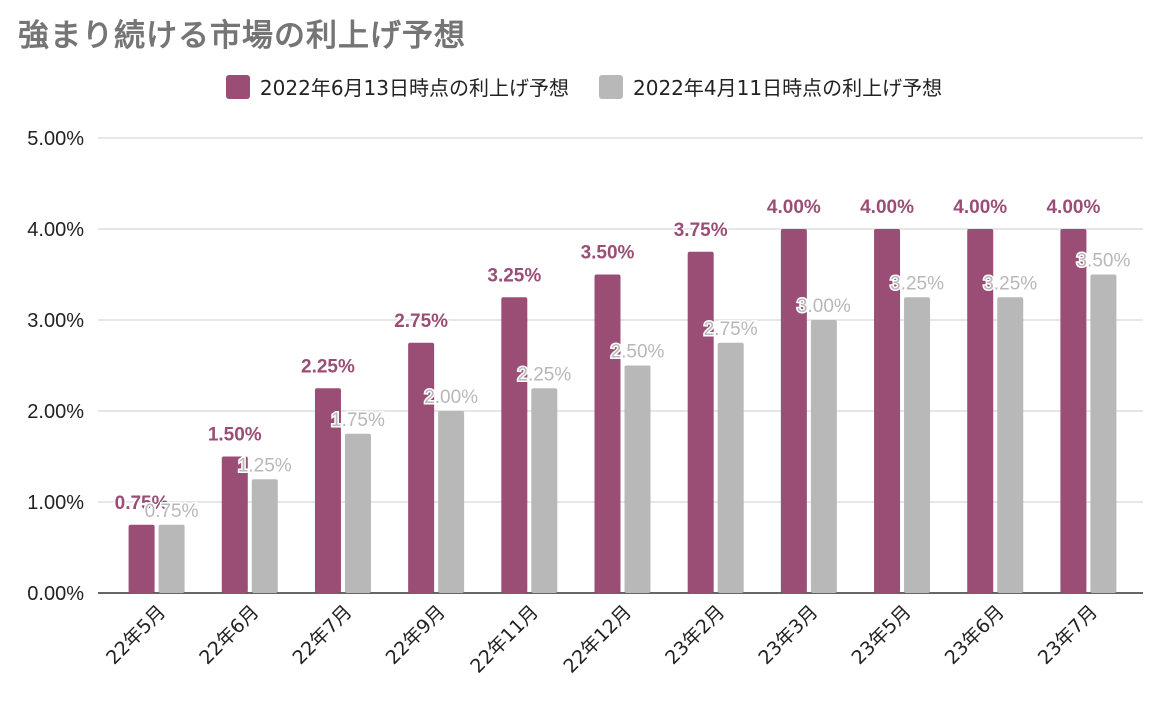 This screenshot has width=1168, height=708. What do you see at coordinates (229, 635) in the screenshot?
I see `x-category-label: 22年6月` at bounding box center [229, 635].